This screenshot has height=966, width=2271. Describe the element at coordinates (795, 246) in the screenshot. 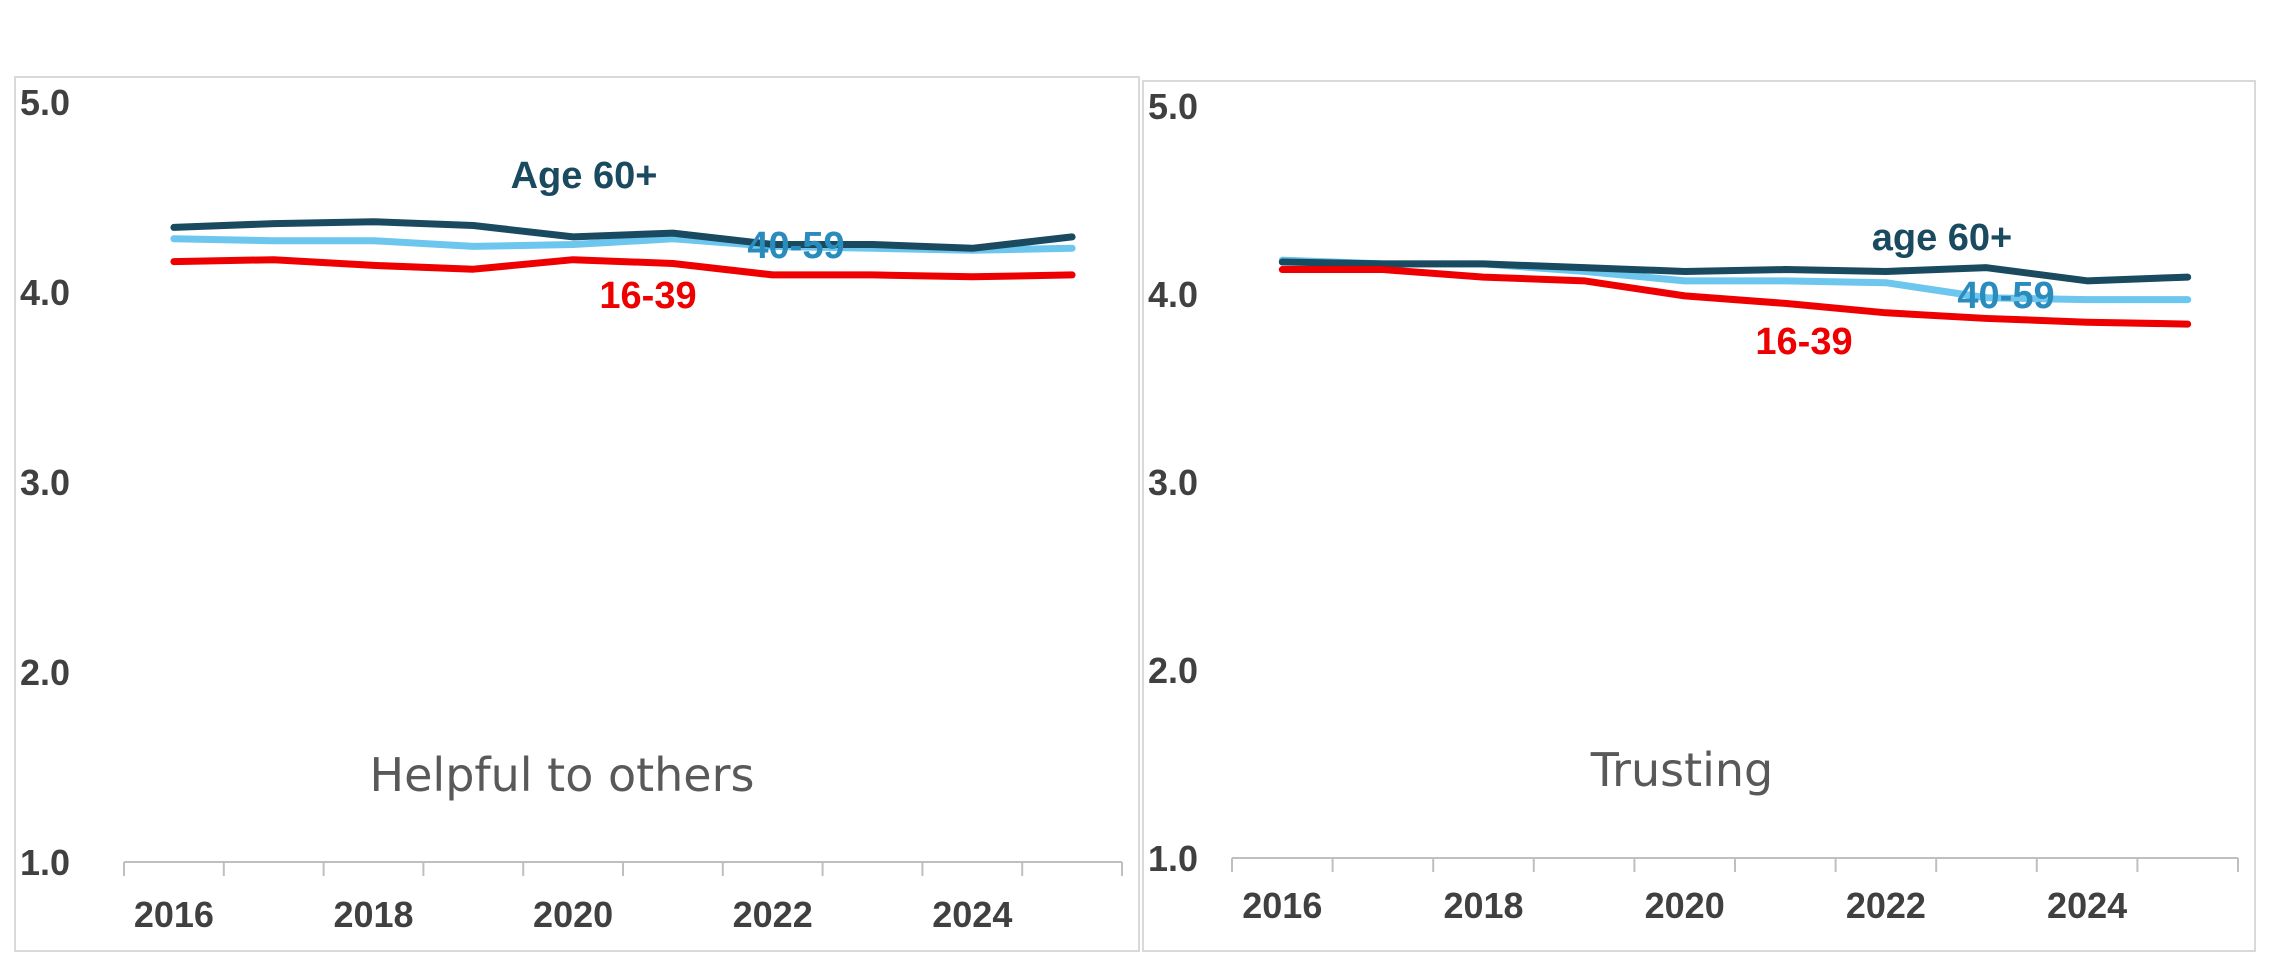

I see `helpful-series-label-40-59: 40-59` at that location.